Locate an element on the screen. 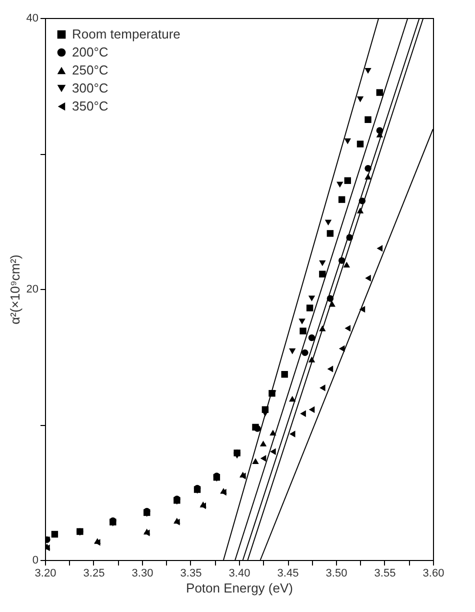 The height and width of the screenshot is (612, 475). x-tick-label: 3.20 is located at coordinates (45, 574).